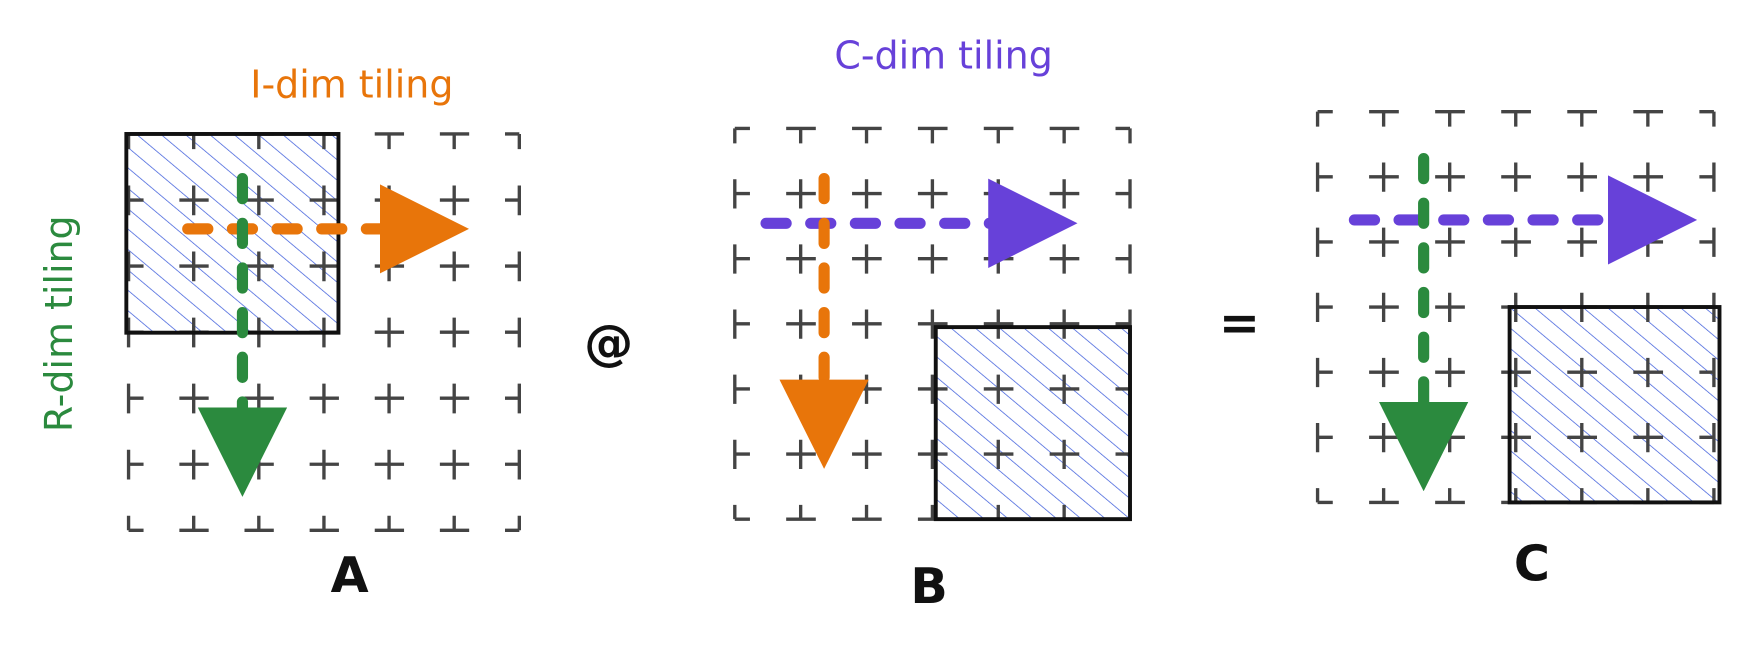  Describe the element at coordinates (351, 85) in the screenshot. I see `i-dim-label: I-dim tiling` at that location.